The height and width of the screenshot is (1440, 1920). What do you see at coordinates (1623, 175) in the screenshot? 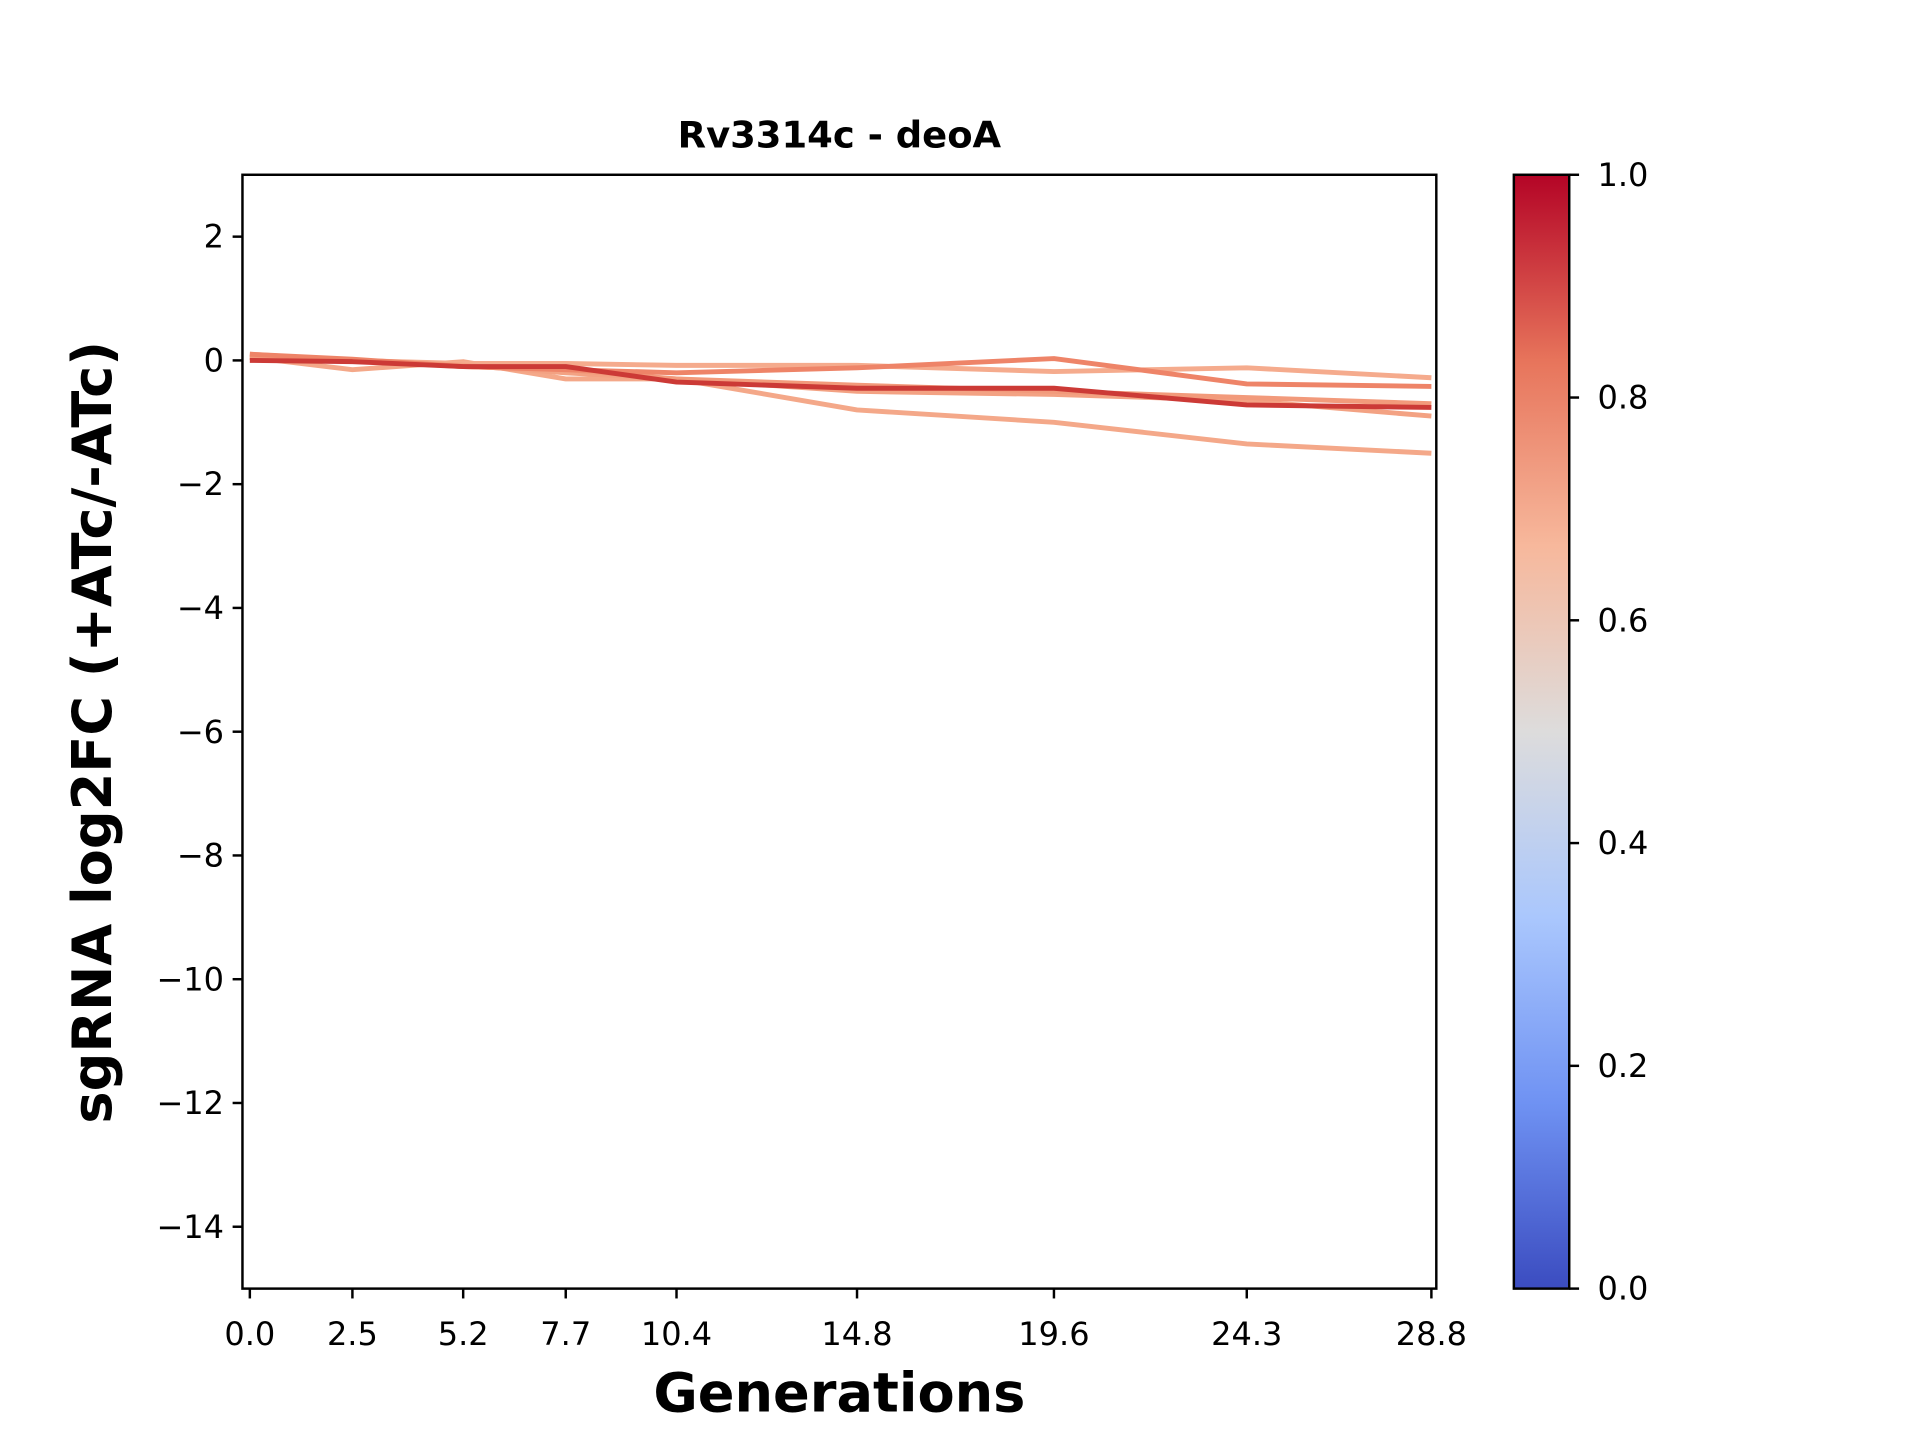
I see `colorbar-tick-label: 1.0` at bounding box center [1623, 175].